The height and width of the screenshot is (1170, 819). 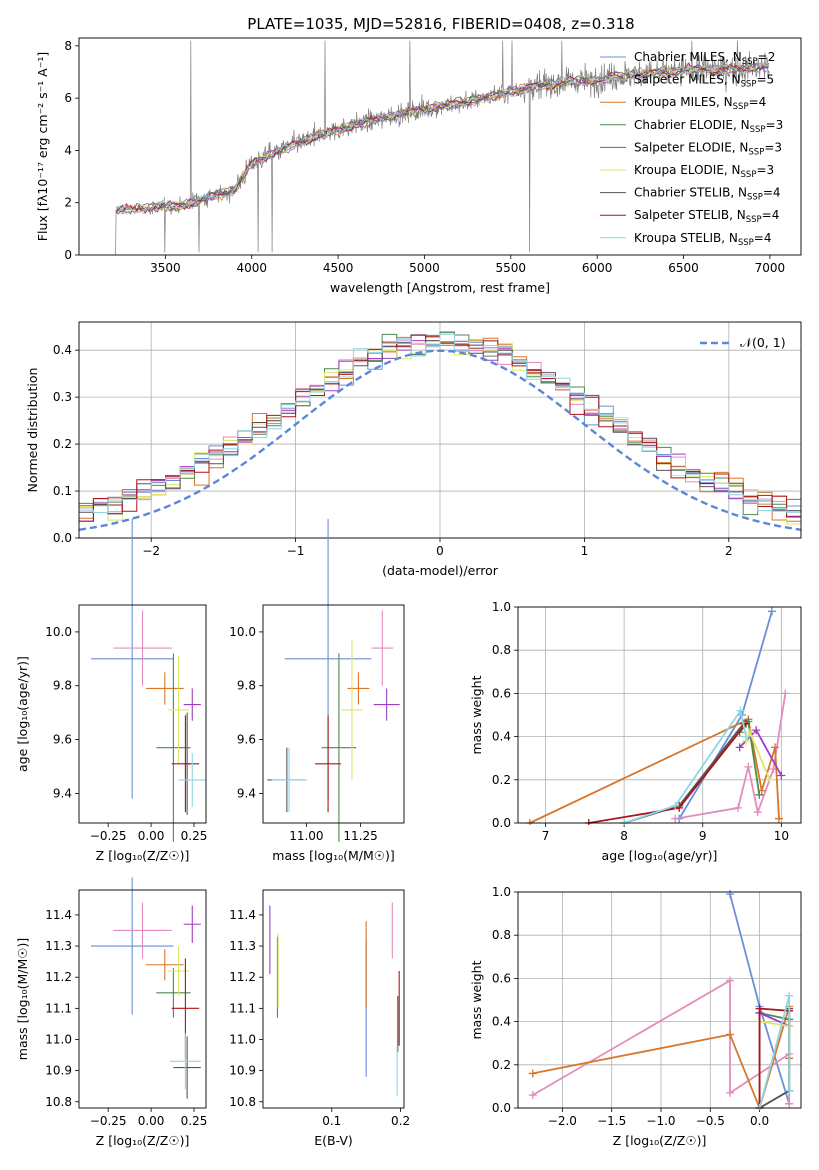 What do you see at coordinates (333, 855) in the screenshot?
I see `x-axis-label: mass [log₁₀(M/M☉)]` at bounding box center [333, 855].